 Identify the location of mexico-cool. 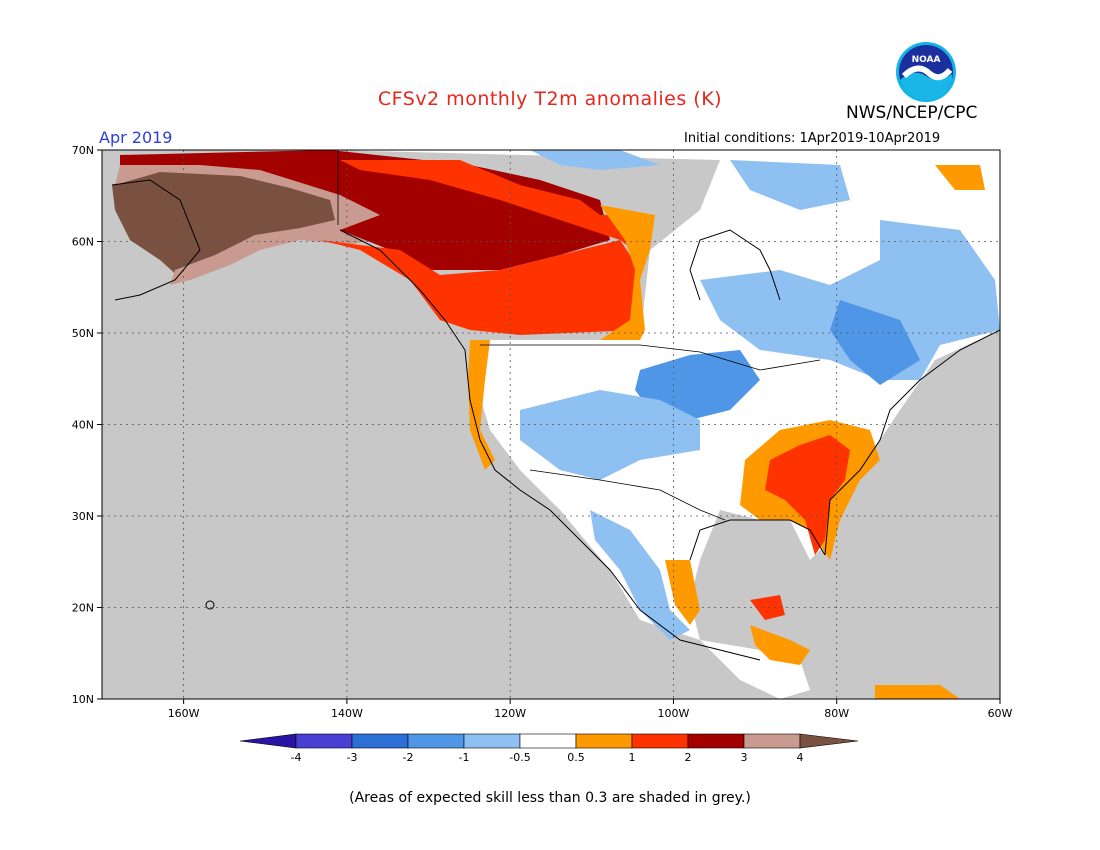
(640, 575).